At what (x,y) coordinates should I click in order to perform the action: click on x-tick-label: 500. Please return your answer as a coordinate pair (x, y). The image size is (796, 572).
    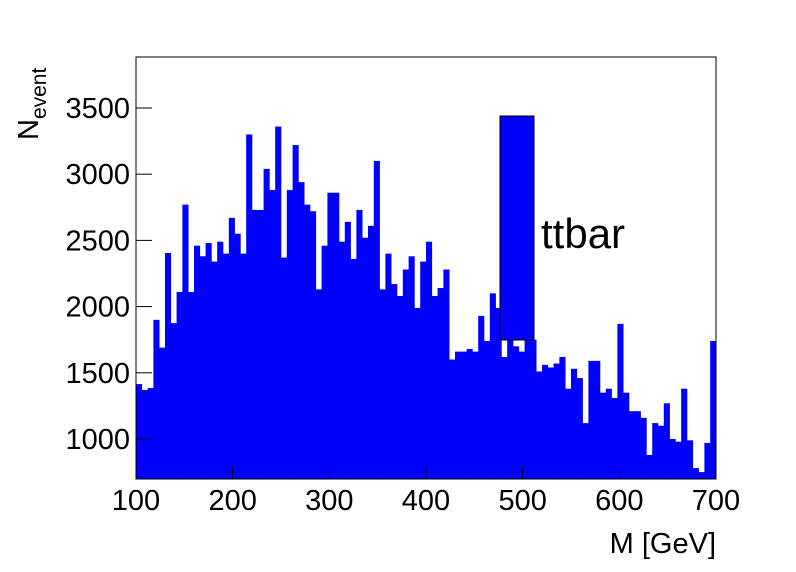
    Looking at the image, I should click on (522, 501).